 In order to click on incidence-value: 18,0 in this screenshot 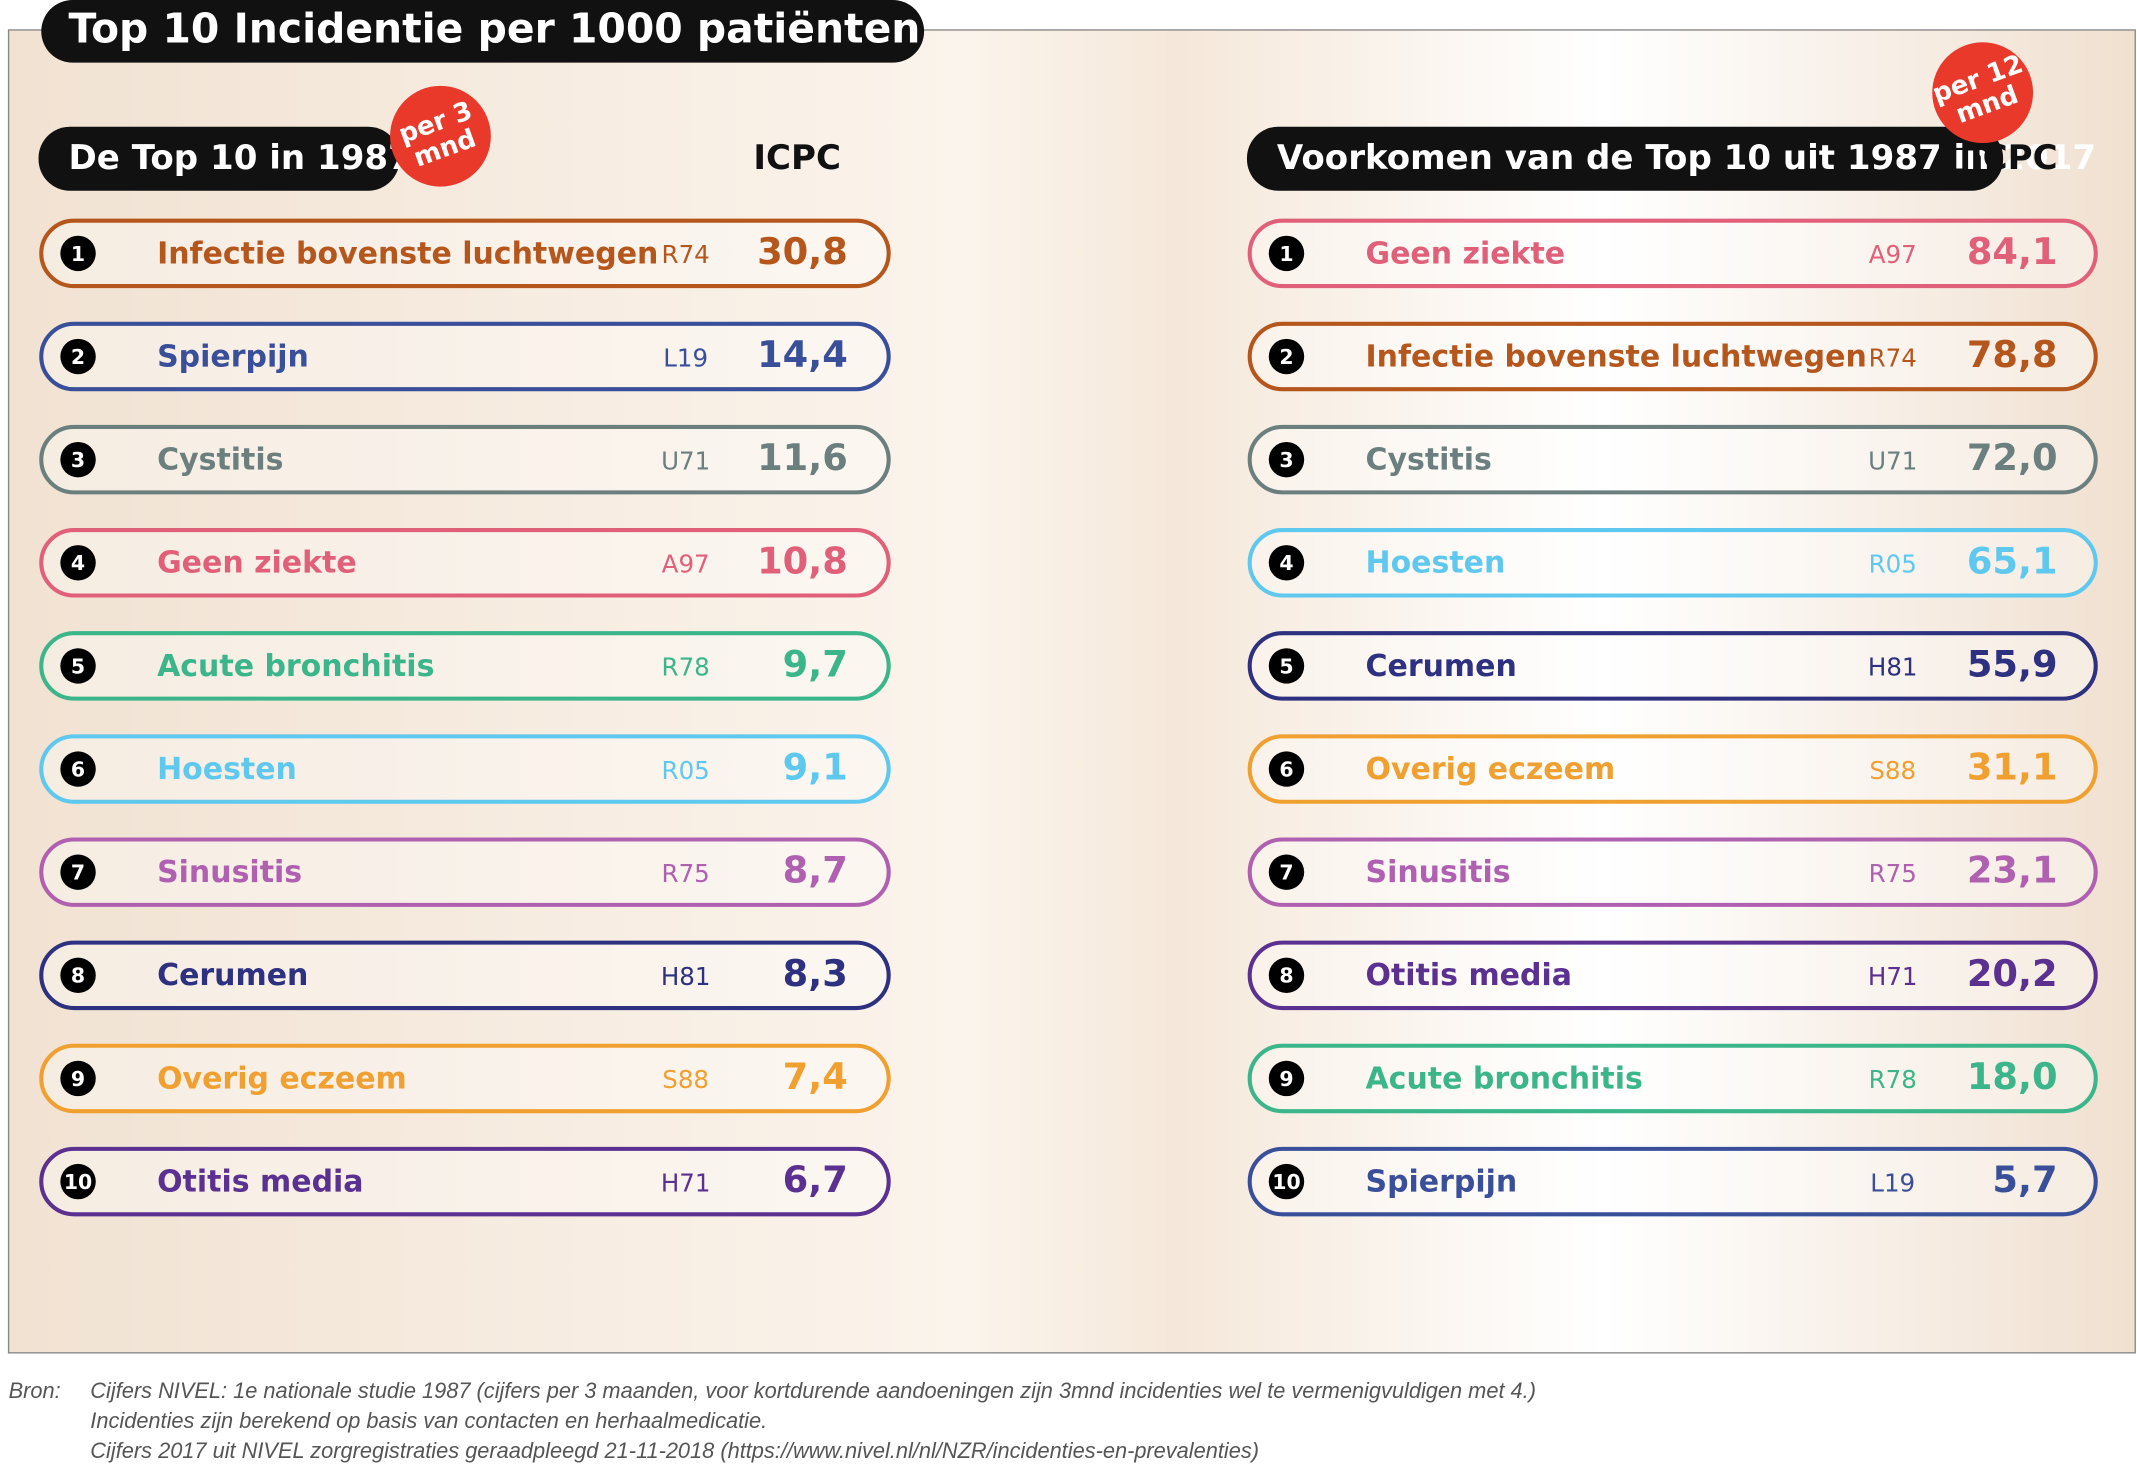, I will do `click(2012, 1076)`.